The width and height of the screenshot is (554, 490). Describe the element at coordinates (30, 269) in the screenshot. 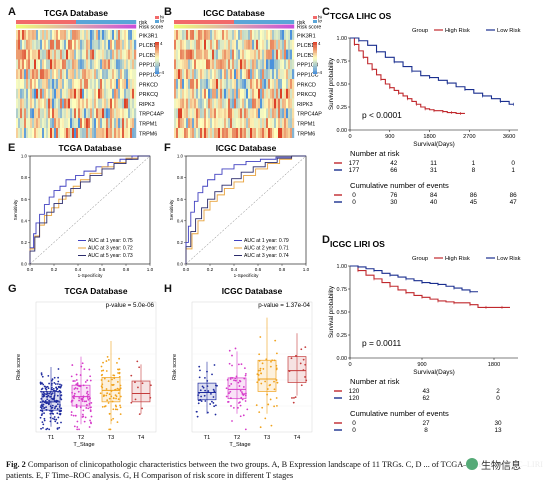

I see `x-tick-label: 0.0` at that location.